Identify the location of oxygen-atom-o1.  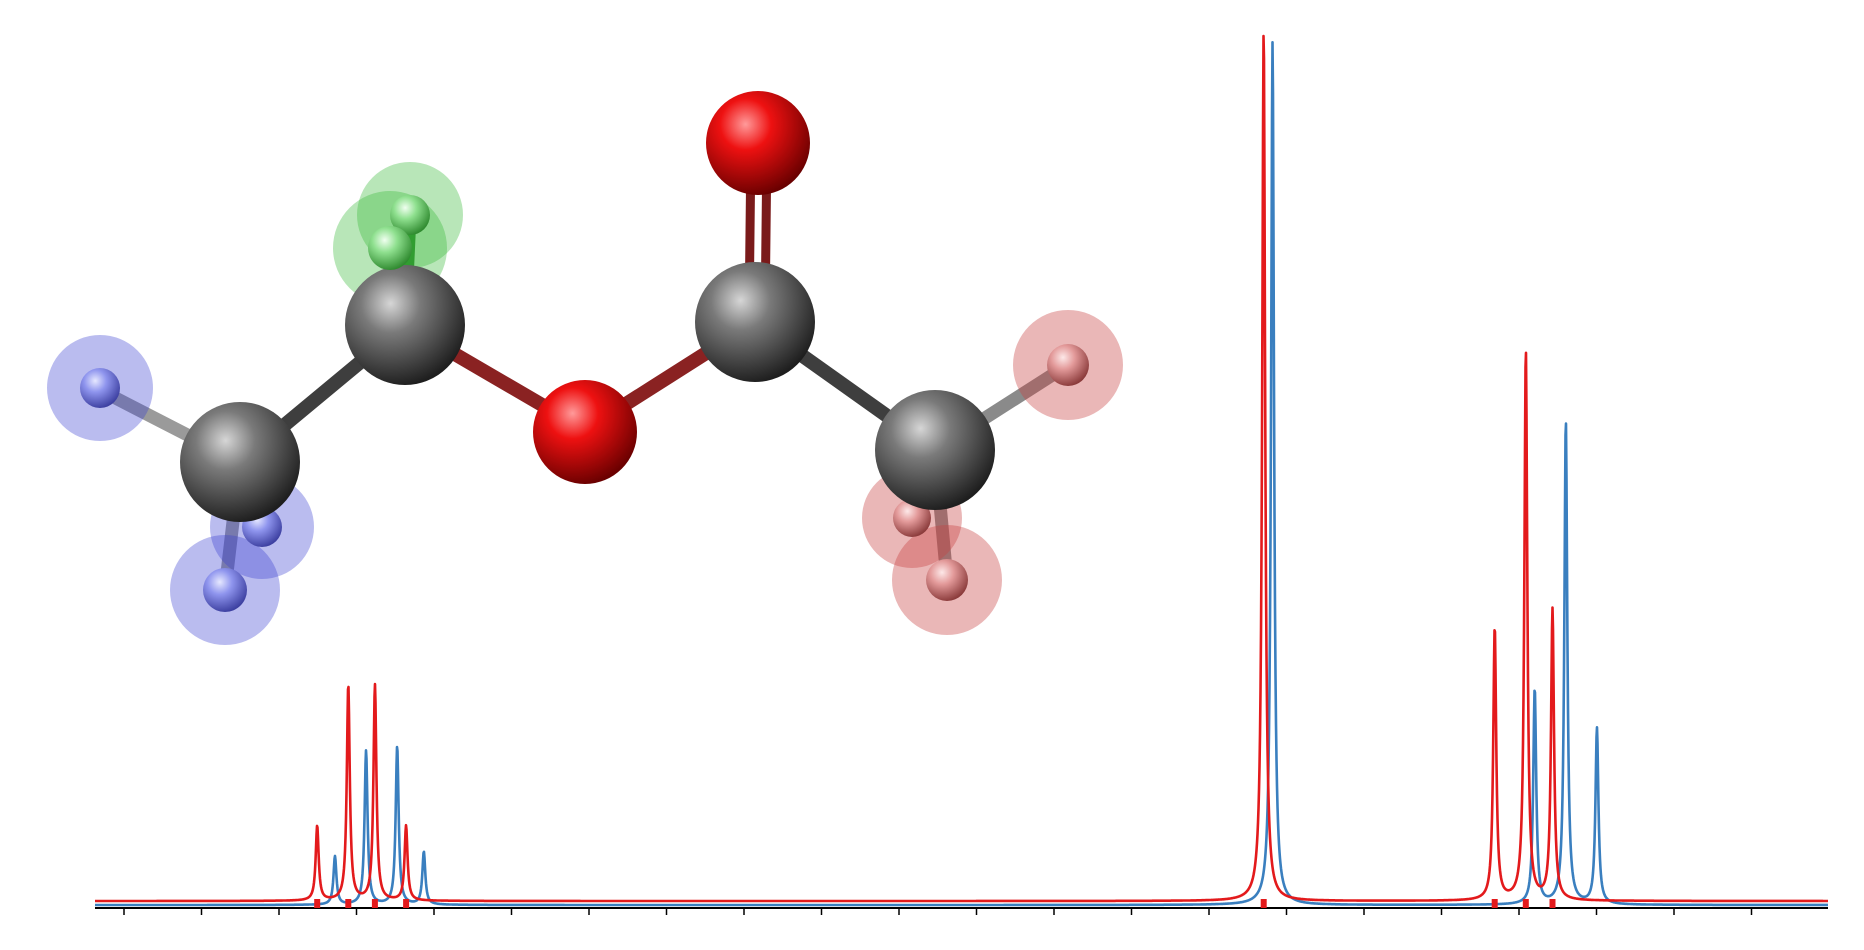
(585, 432).